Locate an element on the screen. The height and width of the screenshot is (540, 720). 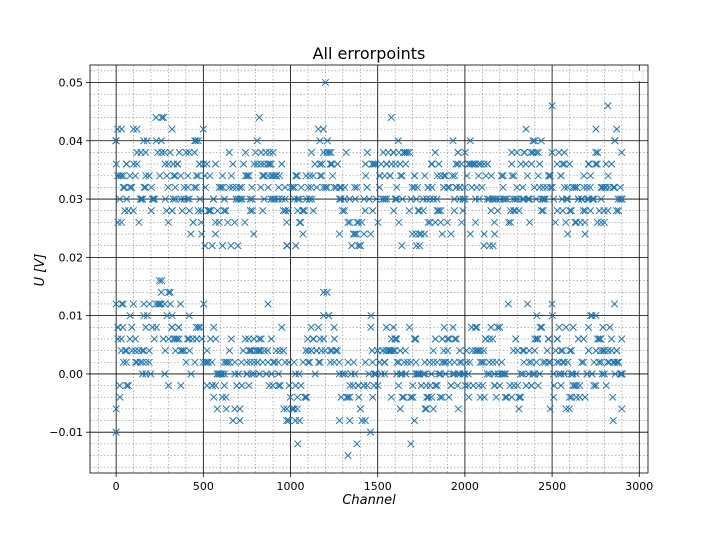
y-tick-label: 0.04 is located at coordinates (71, 141).